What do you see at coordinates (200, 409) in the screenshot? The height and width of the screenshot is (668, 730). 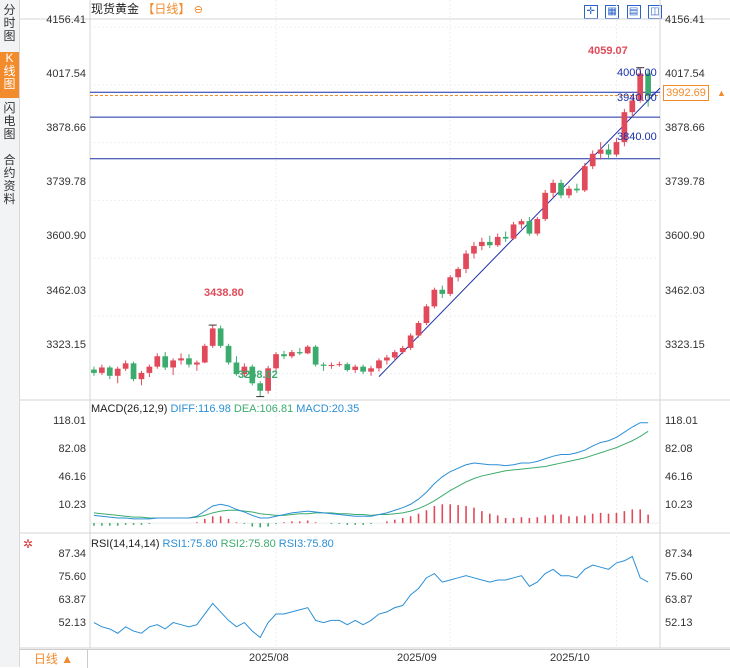 I see `macd-diff-value: DIFF:116.98` at bounding box center [200, 409].